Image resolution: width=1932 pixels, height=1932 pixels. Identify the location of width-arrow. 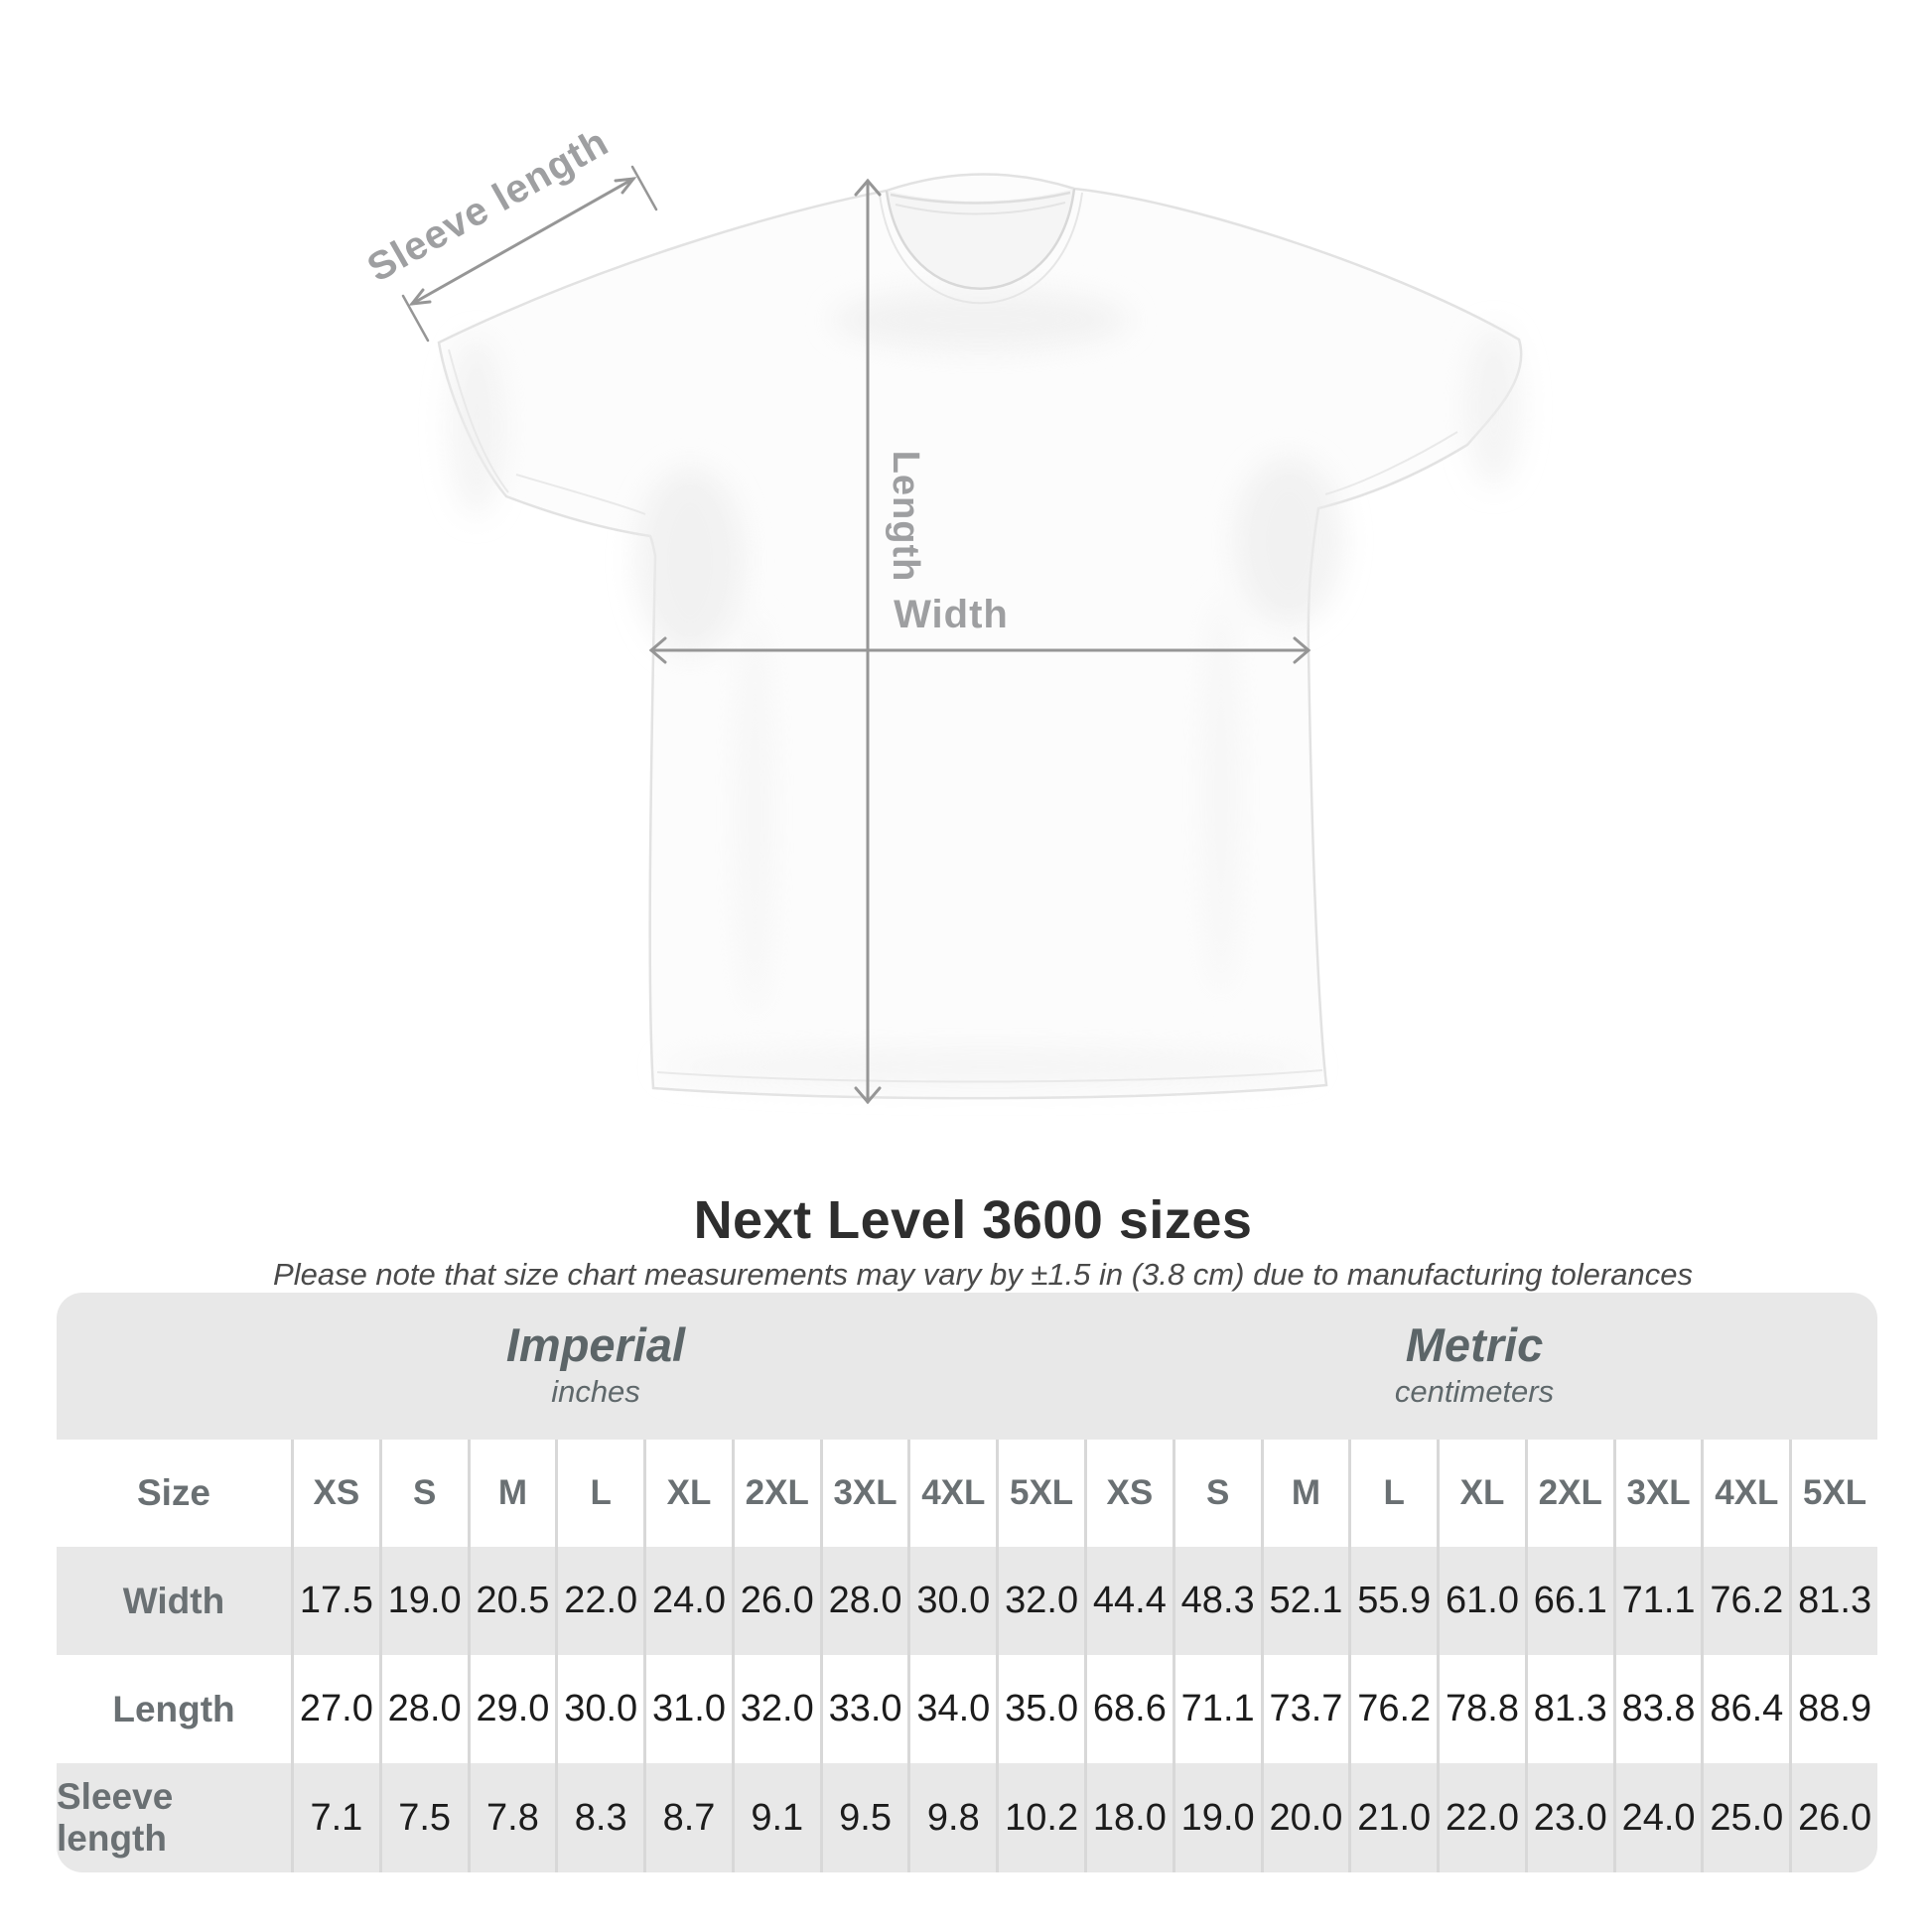
(979, 650).